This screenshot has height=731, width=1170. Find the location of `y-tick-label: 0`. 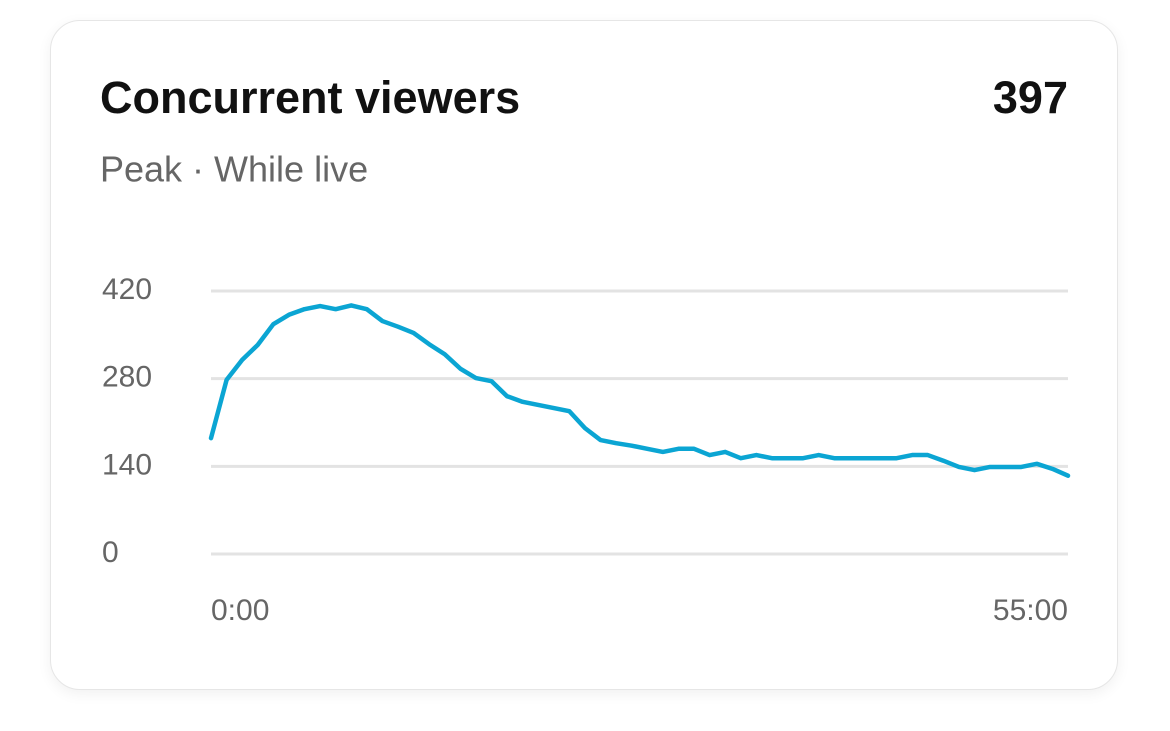

y-tick-label: 0 is located at coordinates (110, 552).